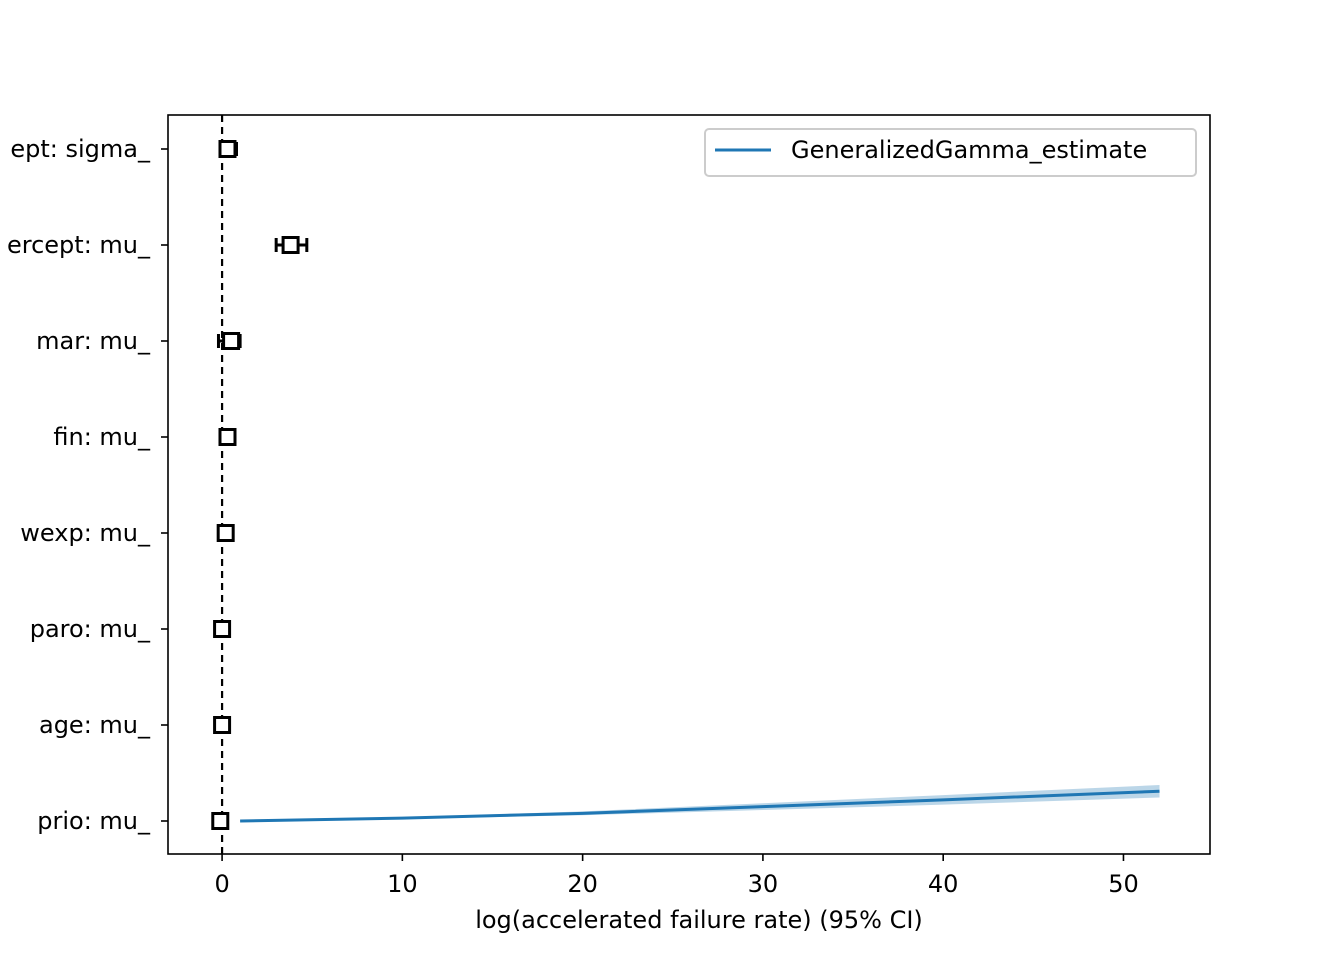  Describe the element at coordinates (402, 884) in the screenshot. I see `x-tick-label: 10` at that location.